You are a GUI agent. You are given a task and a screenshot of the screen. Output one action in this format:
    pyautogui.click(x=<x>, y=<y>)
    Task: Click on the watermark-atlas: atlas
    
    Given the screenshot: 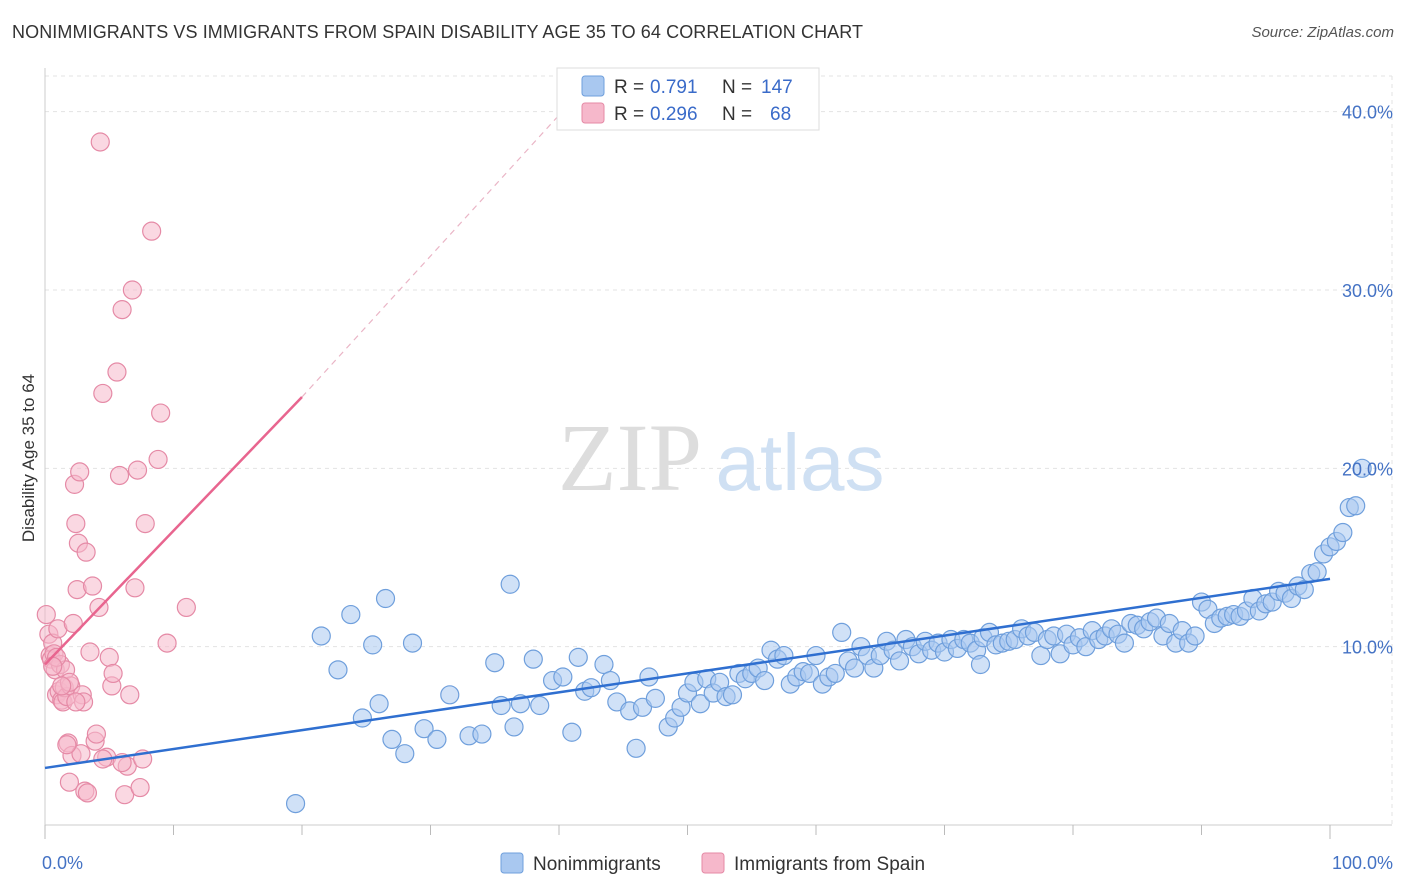 What is the action you would take?
    pyautogui.click(x=800, y=462)
    